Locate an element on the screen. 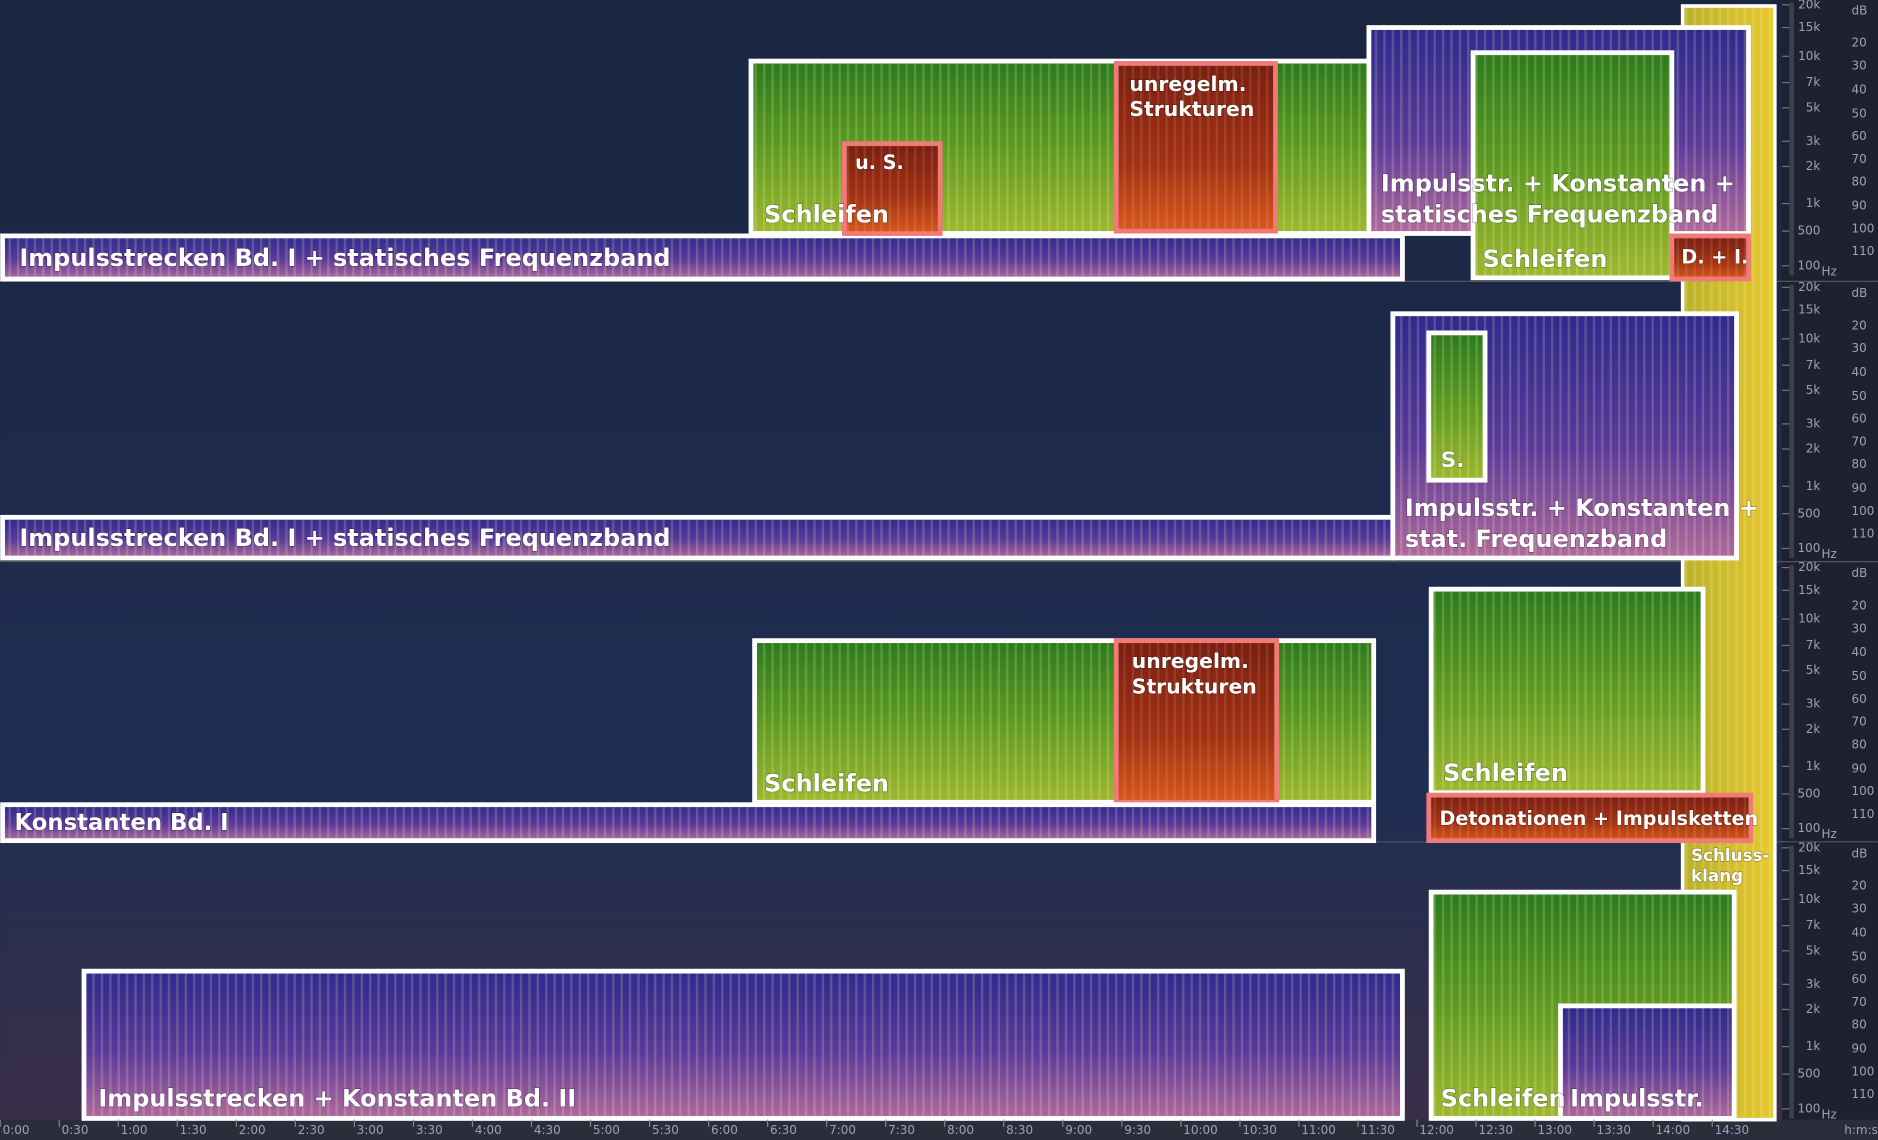 This screenshot has width=1878, height=1140. scale-bar is located at coordinates (1791, 982).